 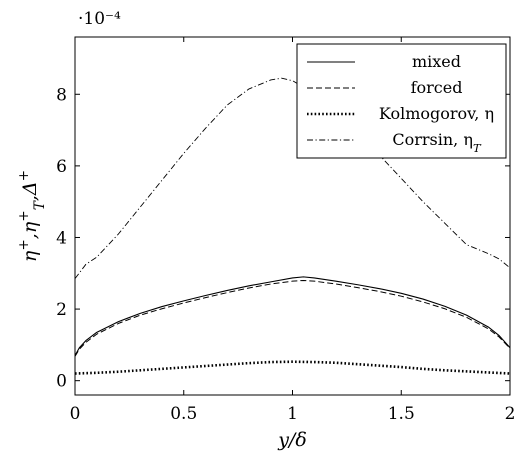 I want to click on x-axis-label: y/δ, so click(x=292, y=440).